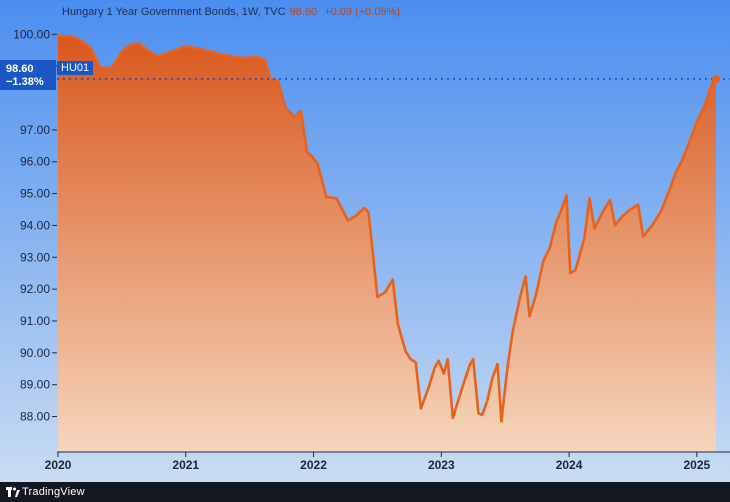 The image size is (730, 502). Describe the element at coordinates (75, 68) in the screenshot. I see `symbol-tag: HU01` at that location.